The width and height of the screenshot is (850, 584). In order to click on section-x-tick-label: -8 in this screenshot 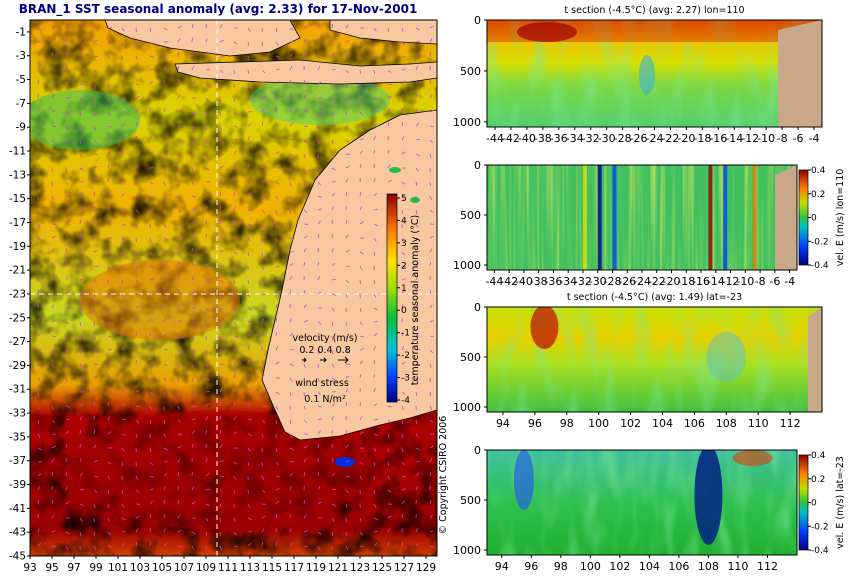, I will do `click(760, 281)`.